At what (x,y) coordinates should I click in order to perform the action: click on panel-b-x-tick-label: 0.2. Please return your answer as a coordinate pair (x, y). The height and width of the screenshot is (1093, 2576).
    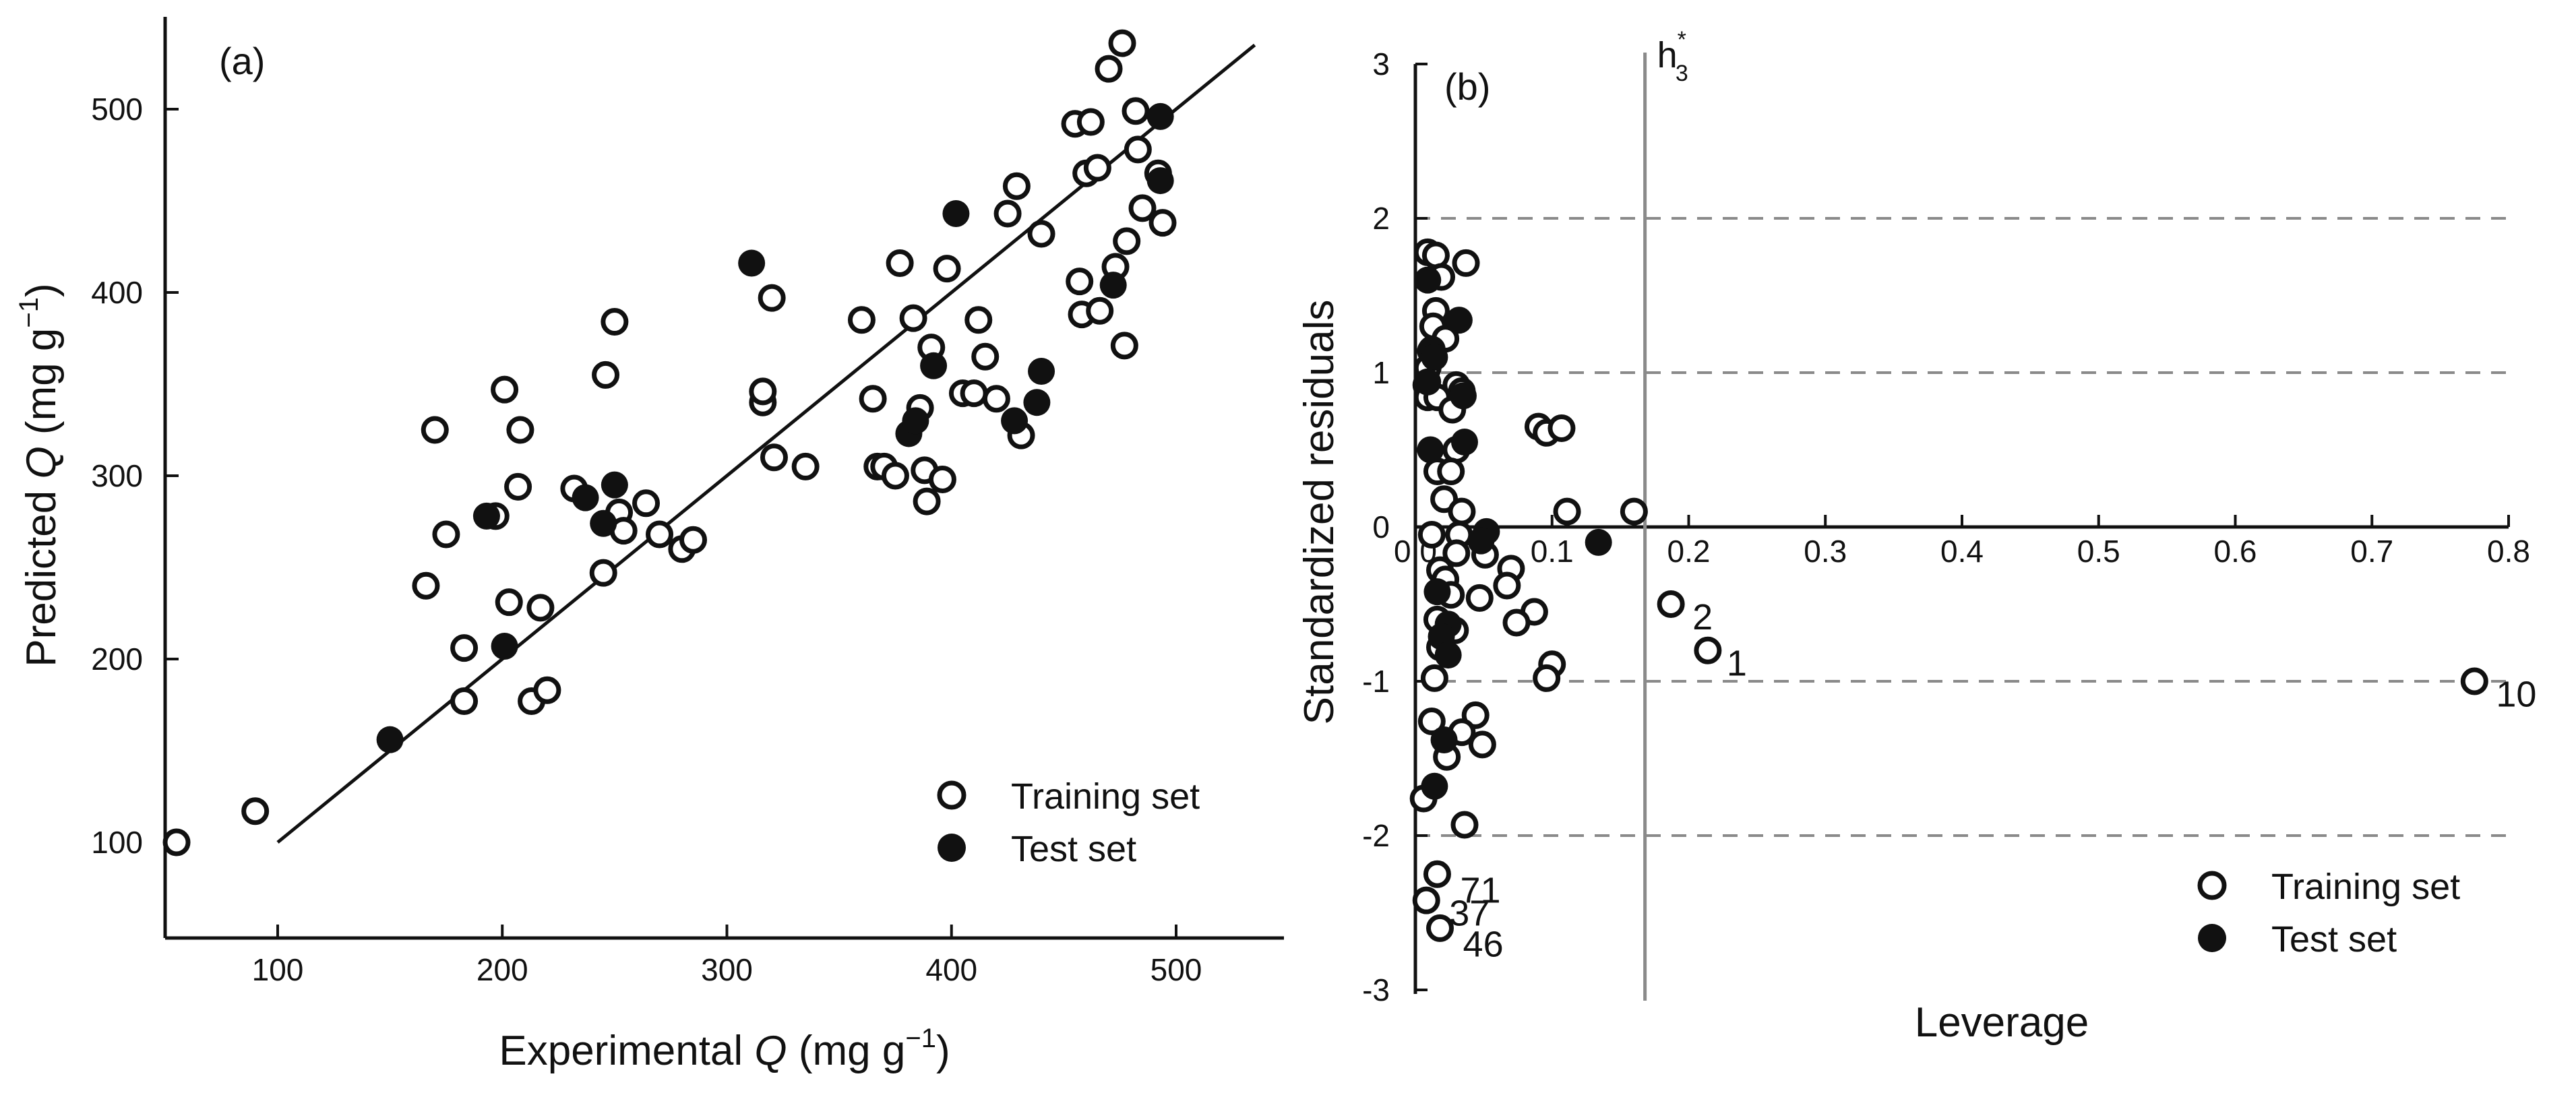
    Looking at the image, I should click on (1689, 551).